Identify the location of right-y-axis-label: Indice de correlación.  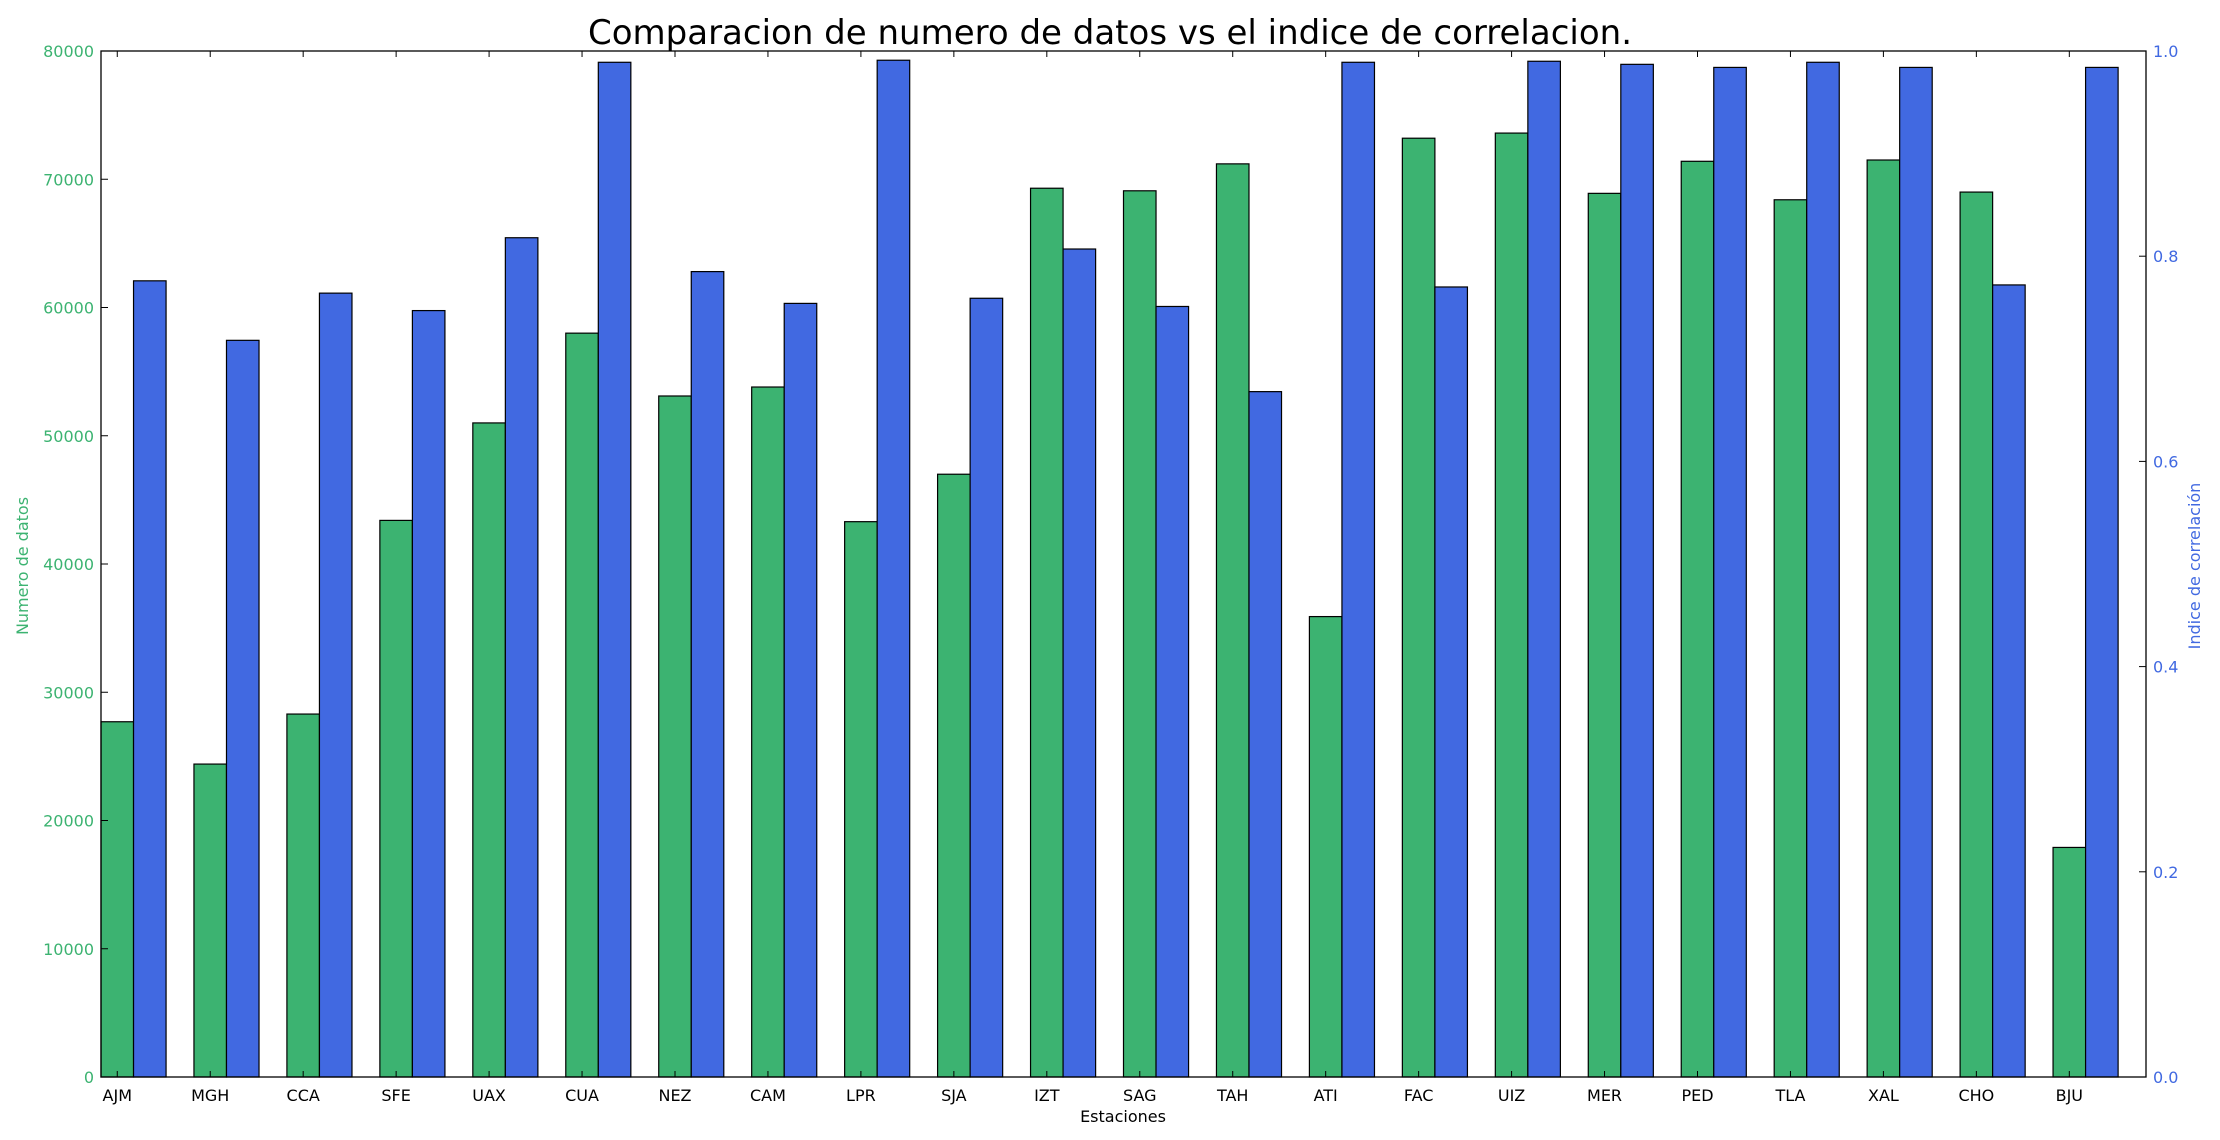
(2194, 566).